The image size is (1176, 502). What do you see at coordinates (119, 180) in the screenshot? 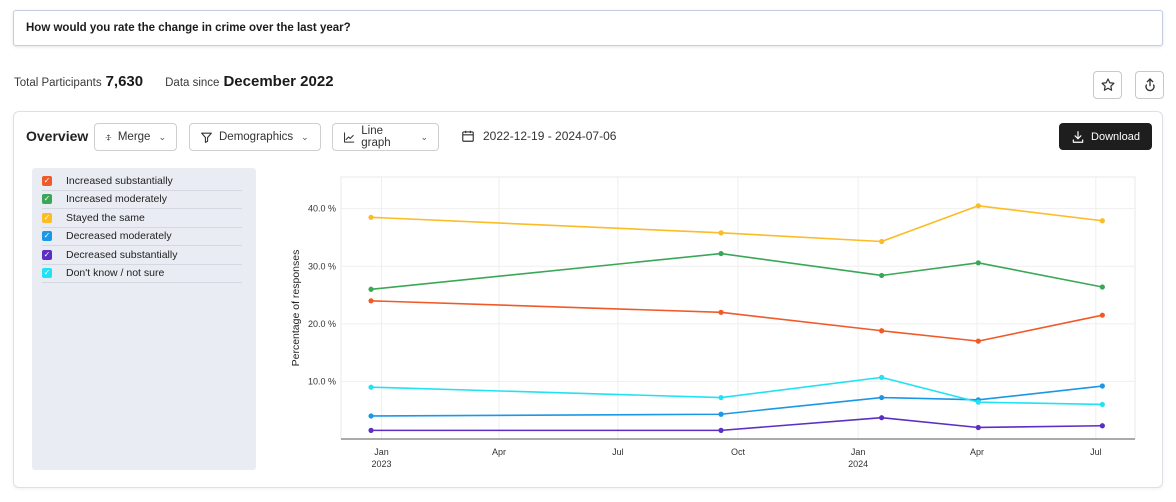
I see `legend-label: Increased substantially` at bounding box center [119, 180].